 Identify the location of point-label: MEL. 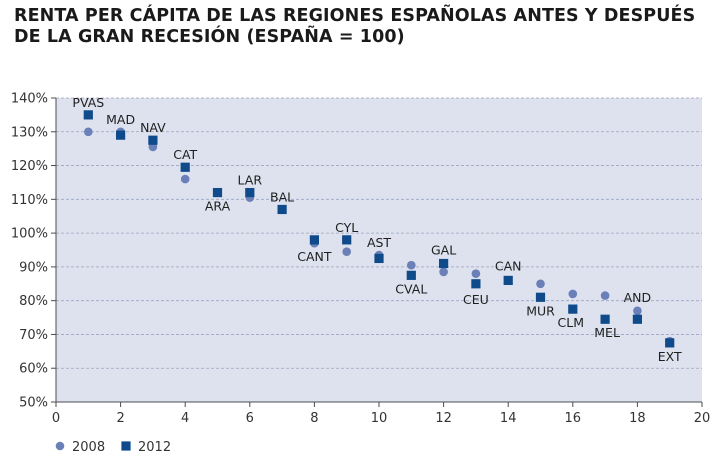
(607, 332).